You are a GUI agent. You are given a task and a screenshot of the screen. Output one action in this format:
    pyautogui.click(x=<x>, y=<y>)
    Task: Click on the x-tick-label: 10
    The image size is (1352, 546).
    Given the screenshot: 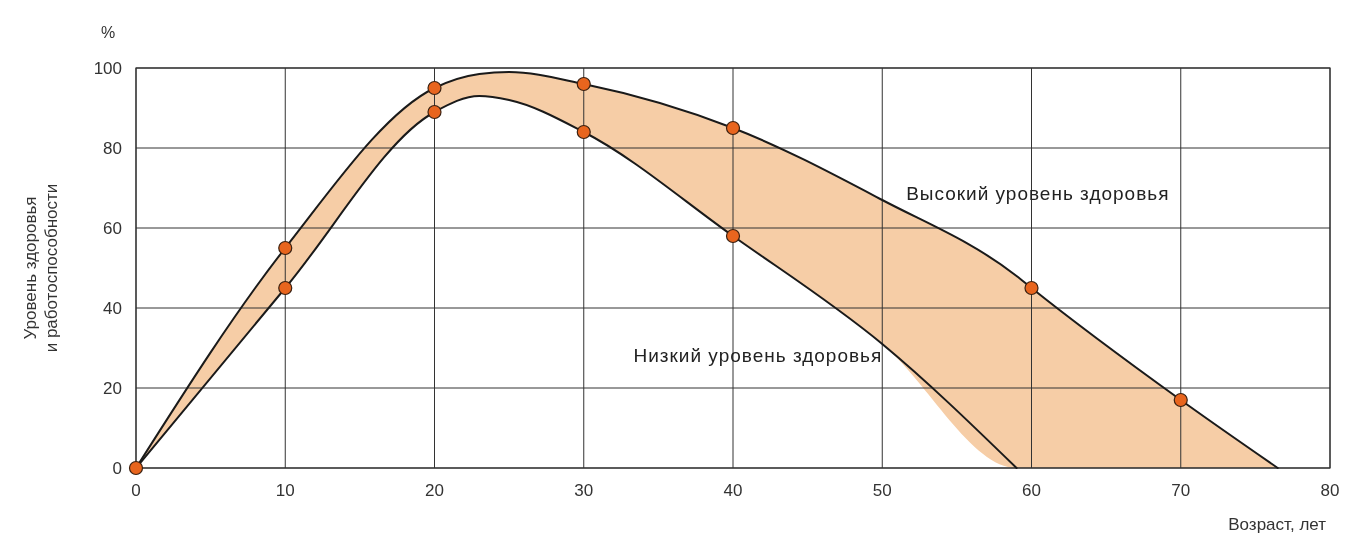 What is the action you would take?
    pyautogui.click(x=285, y=490)
    